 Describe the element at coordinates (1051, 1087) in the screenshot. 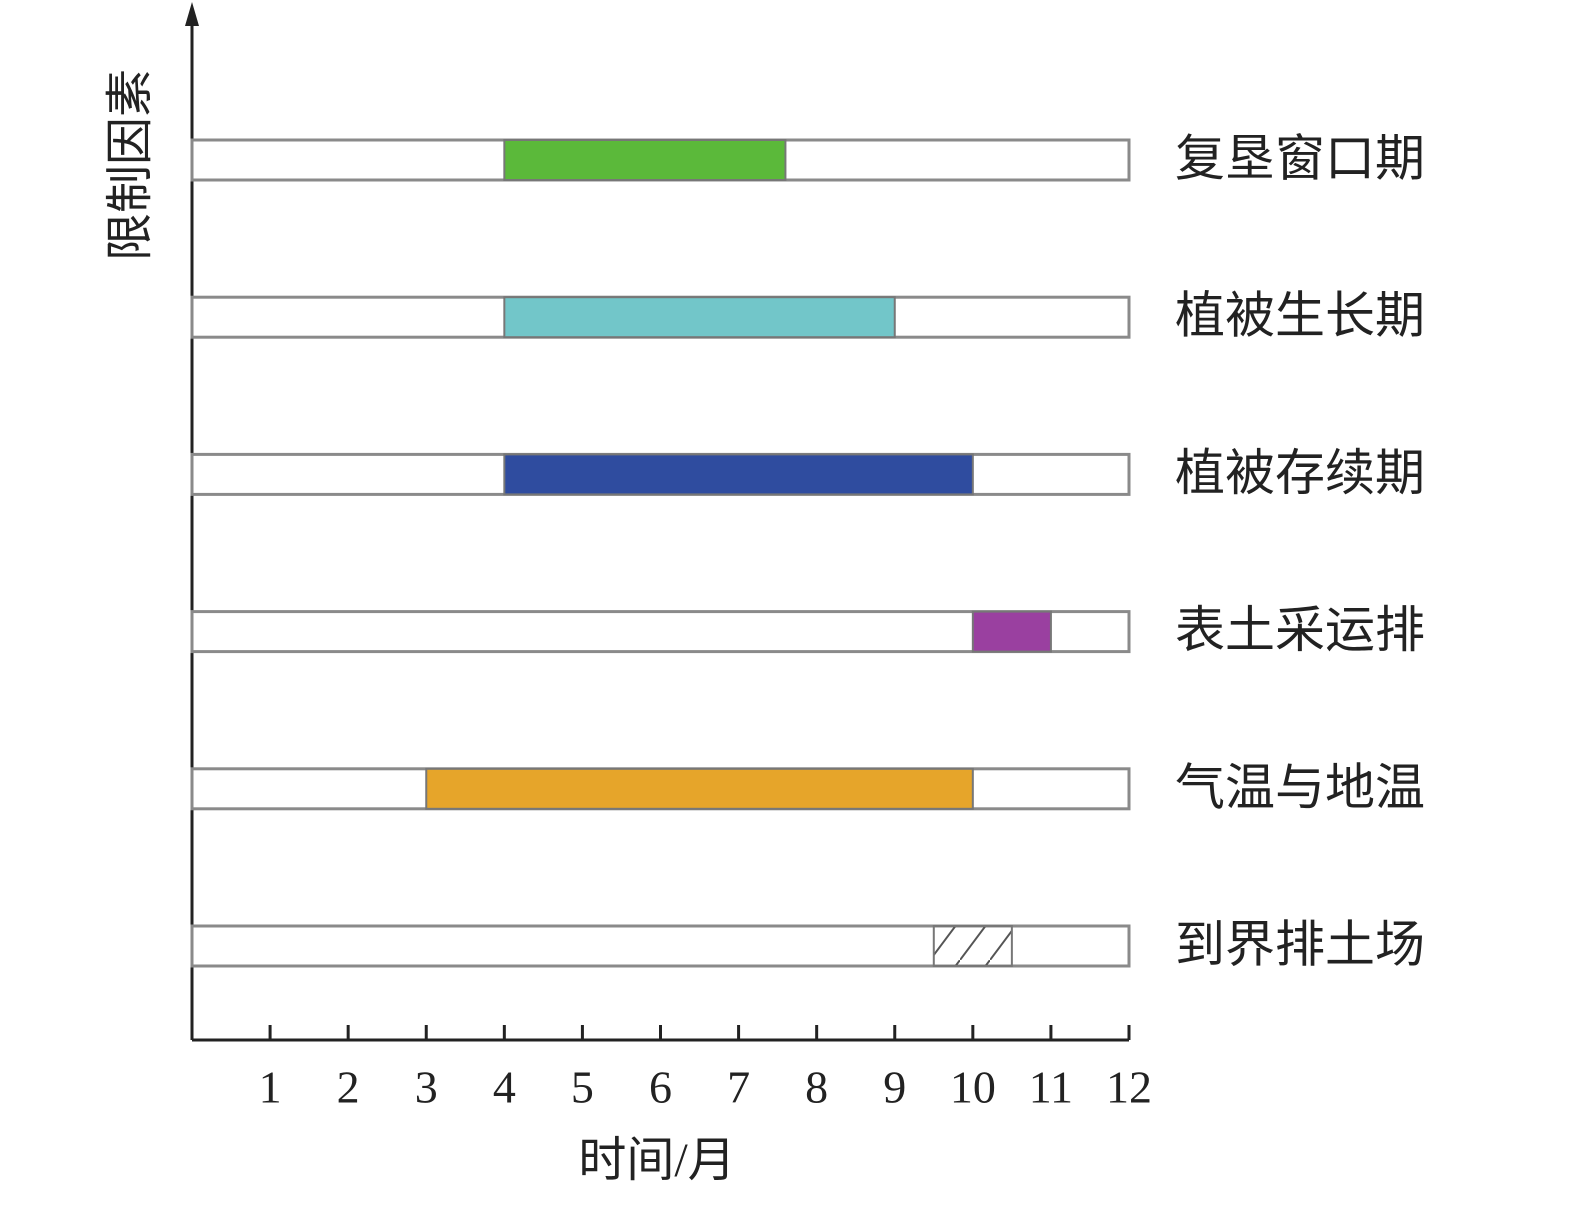

I see `x-tick-label: 11` at that location.